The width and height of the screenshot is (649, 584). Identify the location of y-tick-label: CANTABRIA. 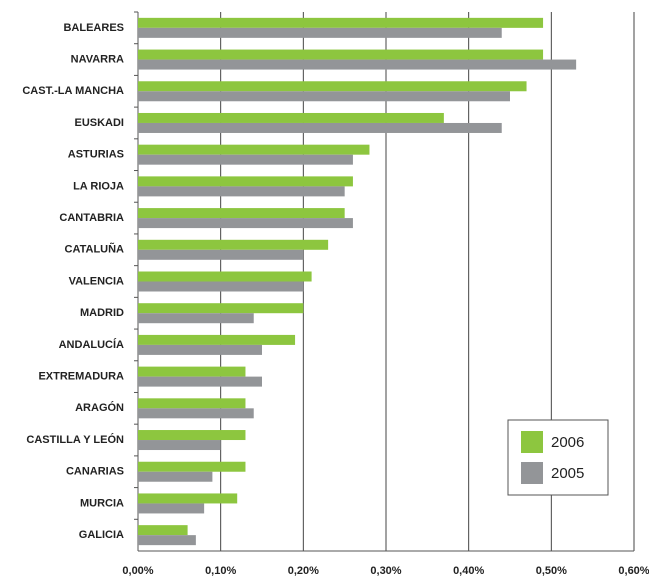
(91, 218).